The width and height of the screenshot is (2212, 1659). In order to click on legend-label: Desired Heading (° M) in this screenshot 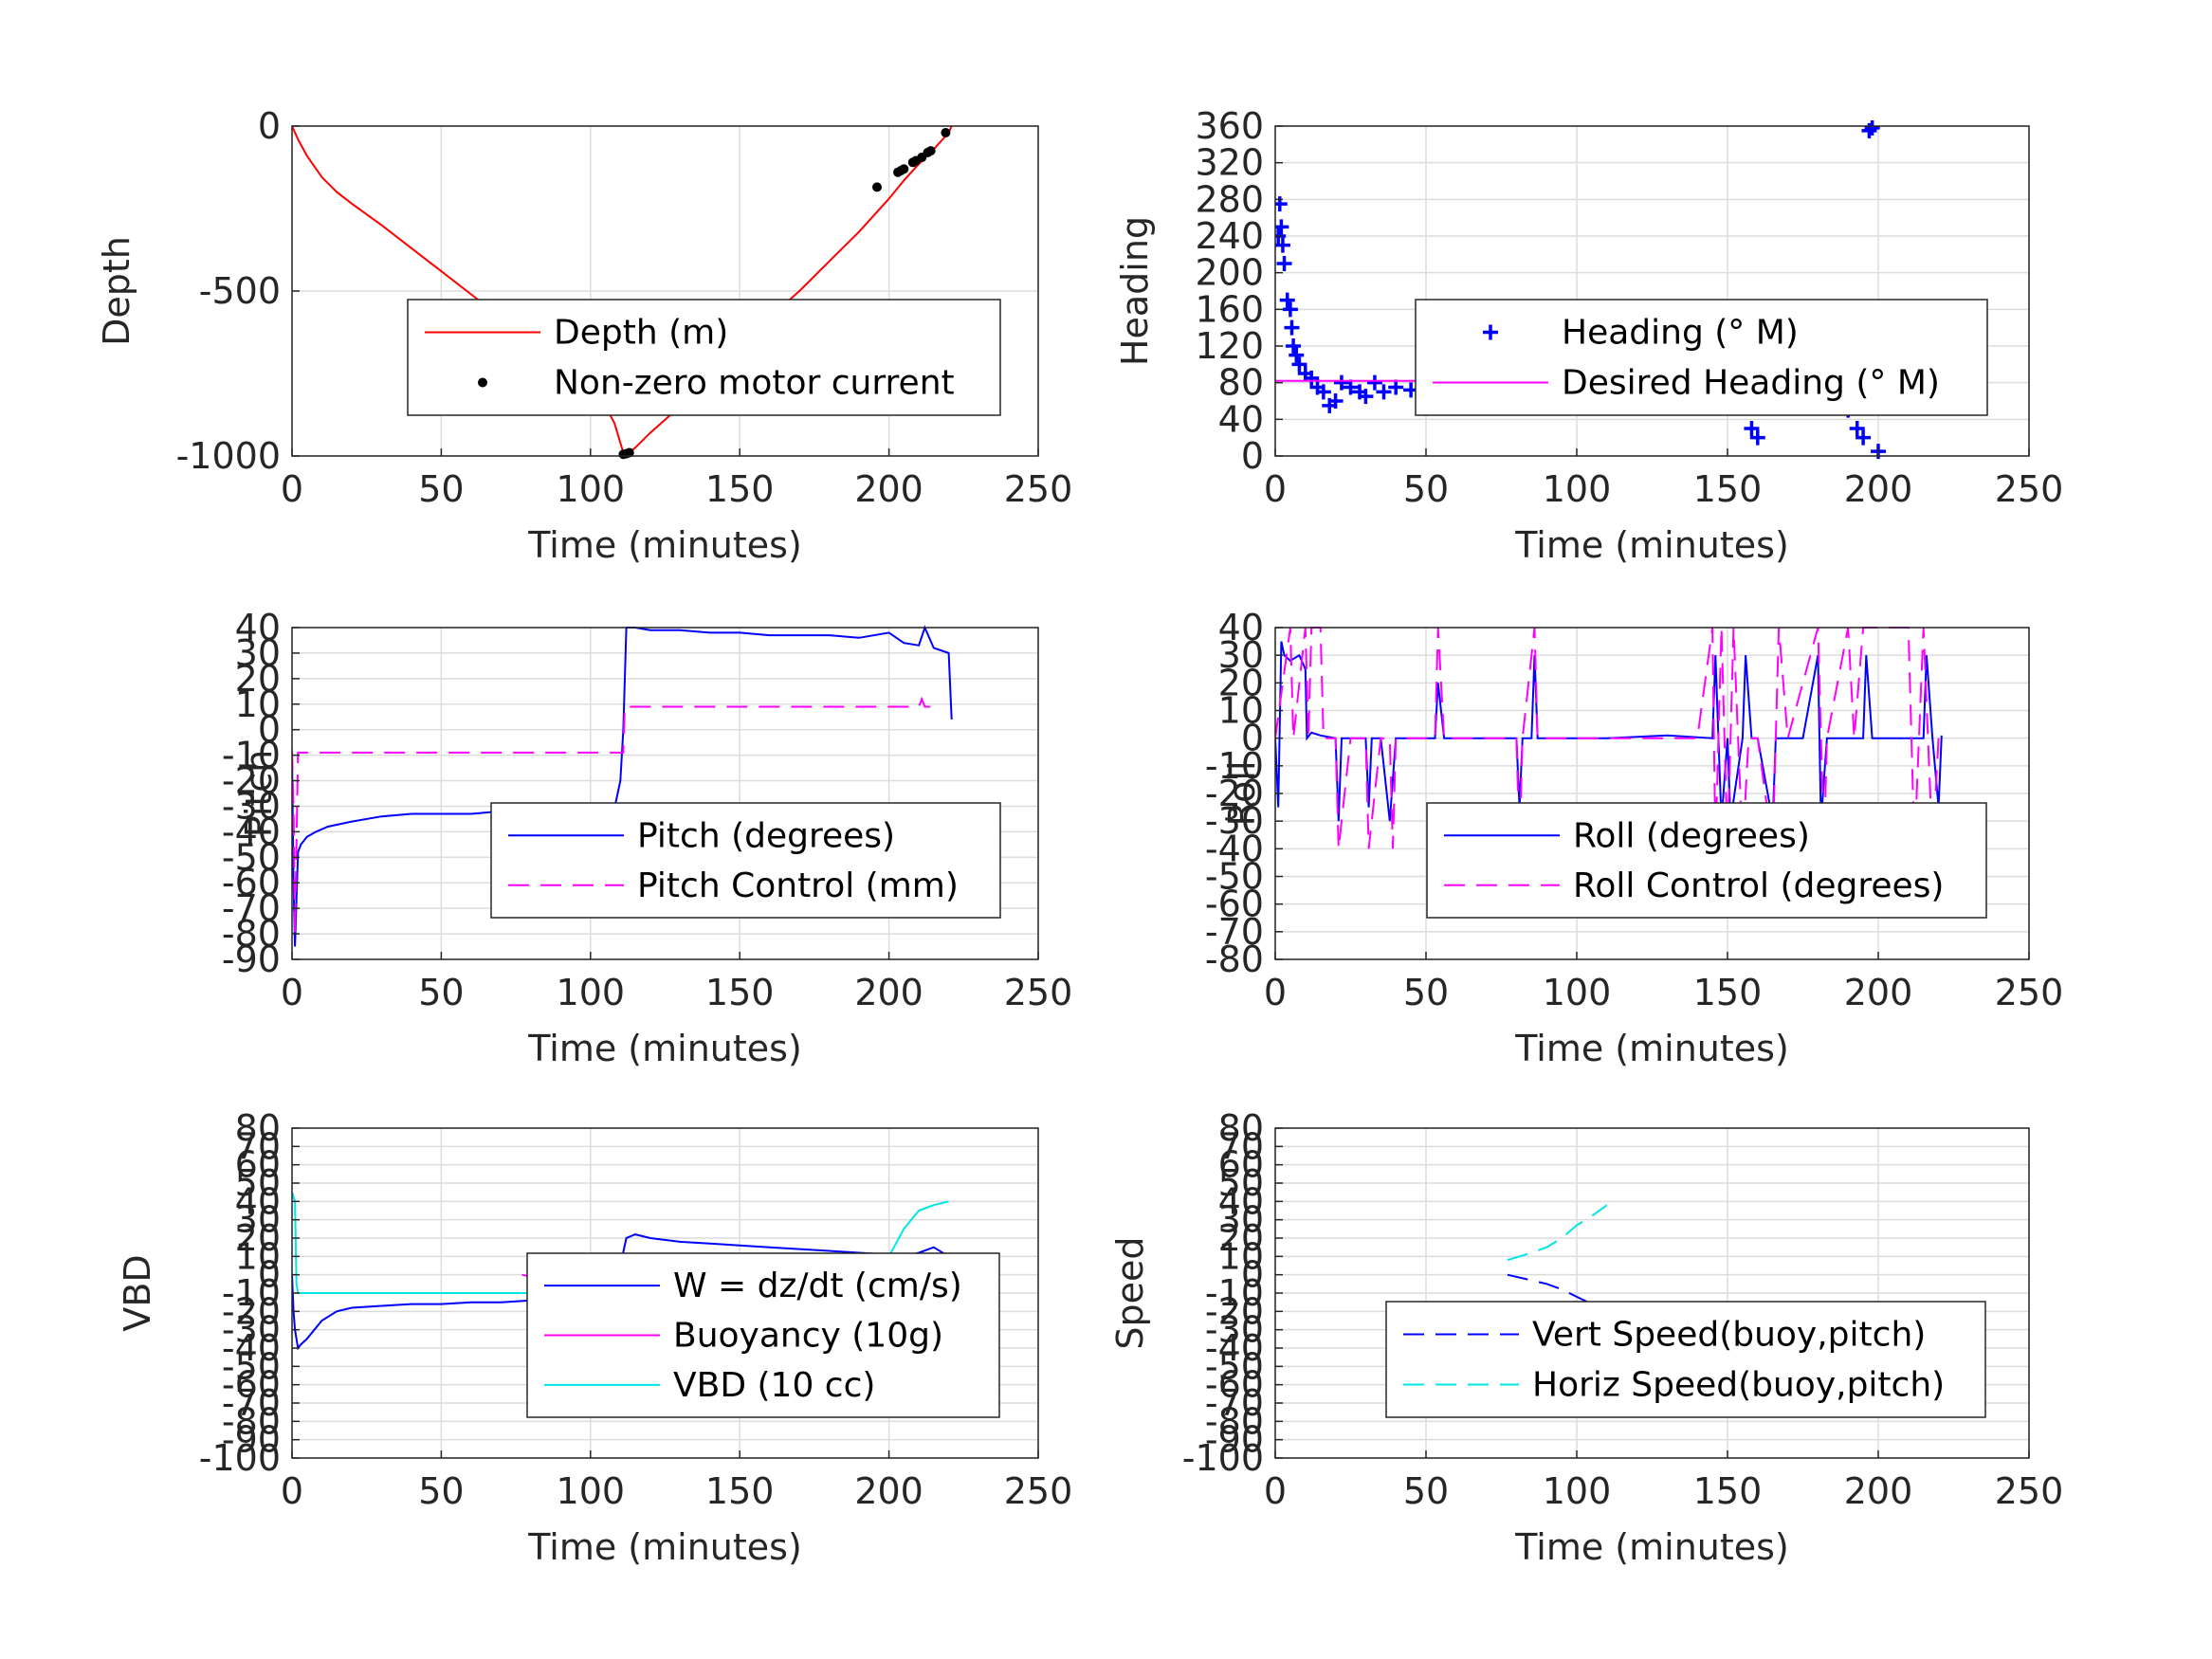, I will do `click(1751, 383)`.